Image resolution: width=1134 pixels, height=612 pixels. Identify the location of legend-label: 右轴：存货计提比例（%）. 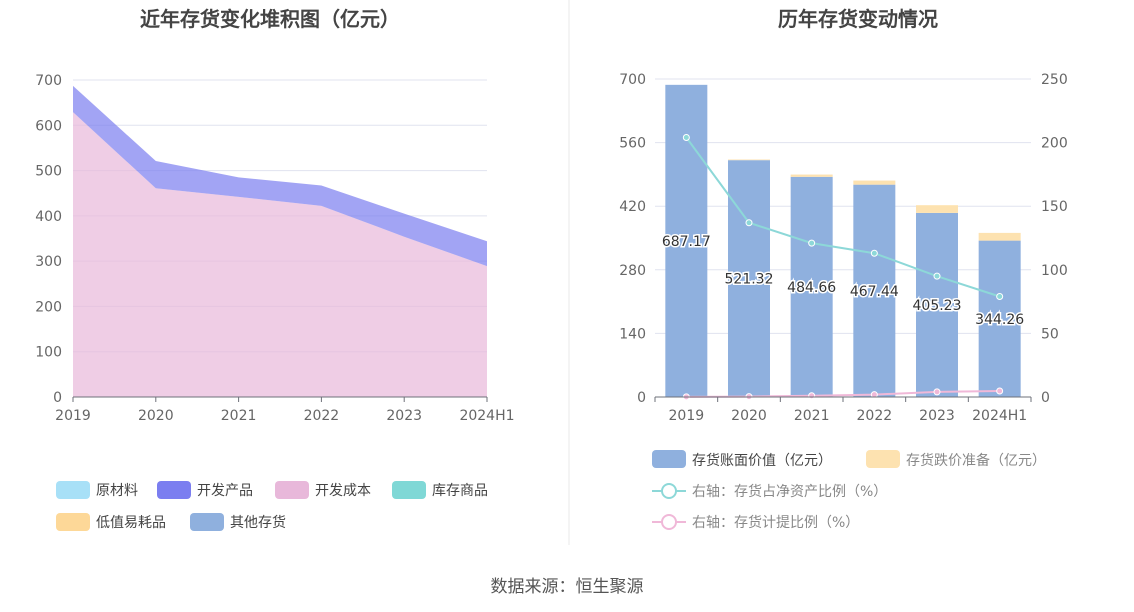
(775, 522).